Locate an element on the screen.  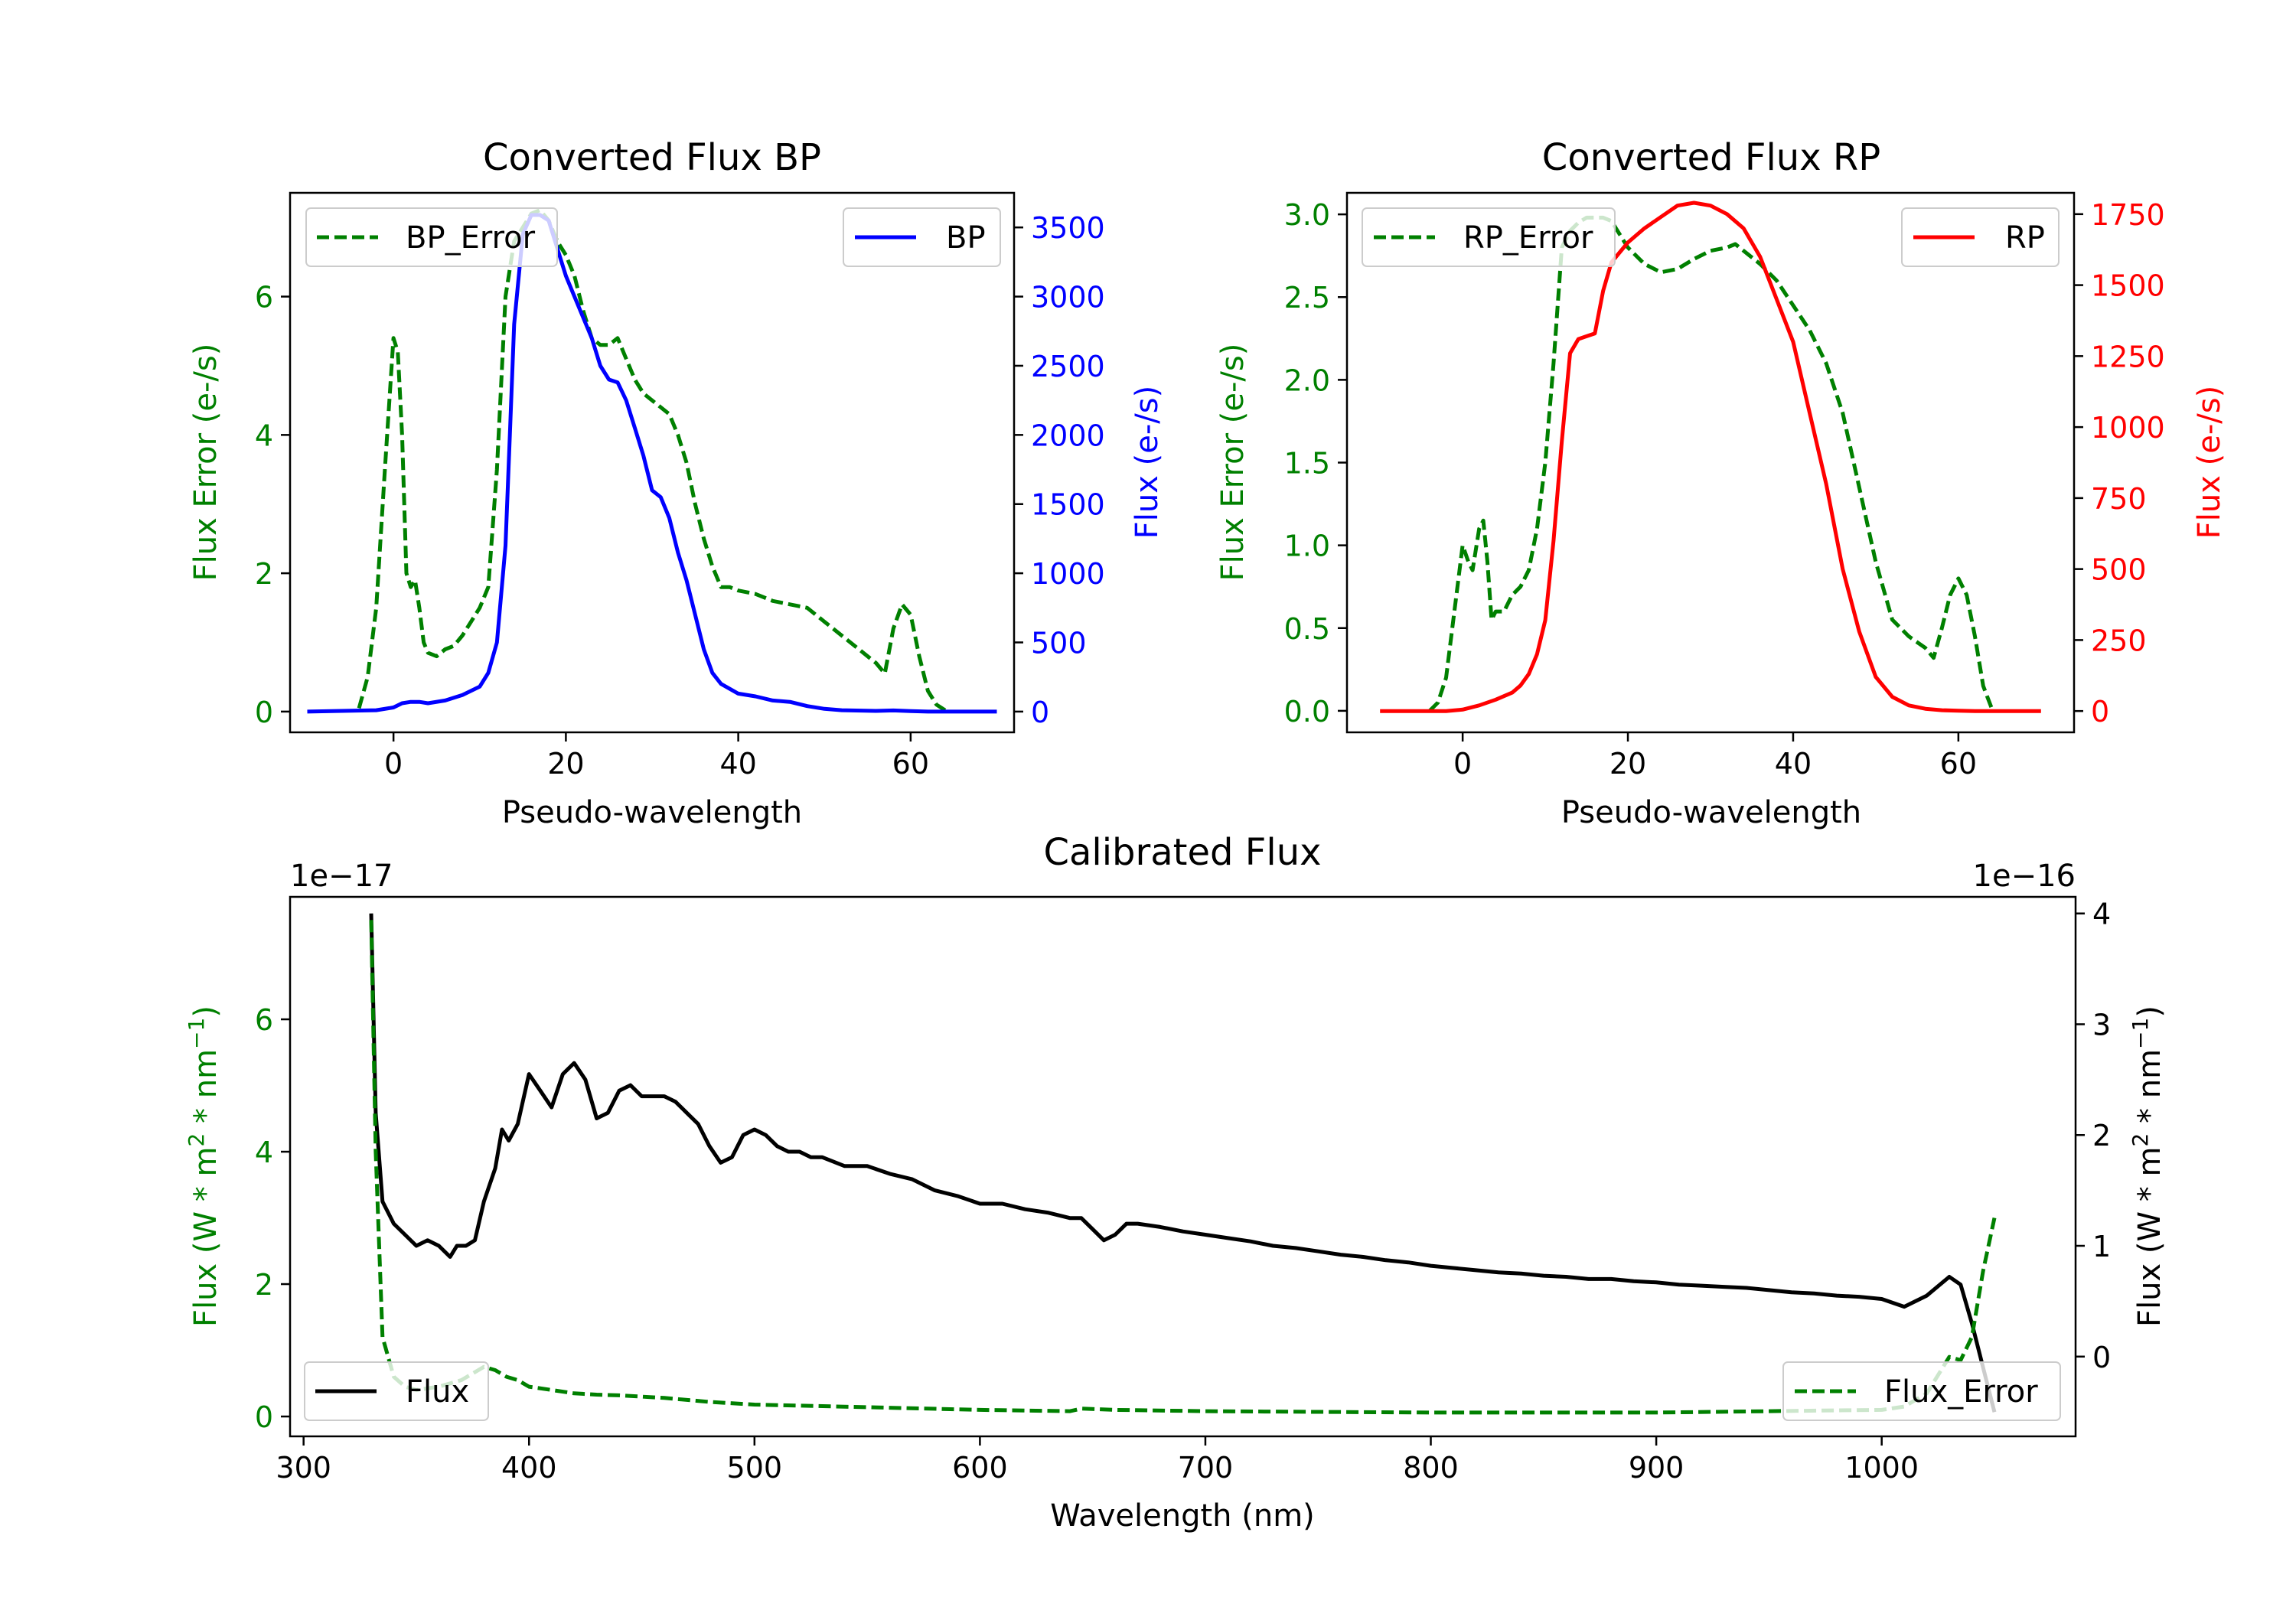
y-tick-label-left: 2.0 is located at coordinates (1307, 380).